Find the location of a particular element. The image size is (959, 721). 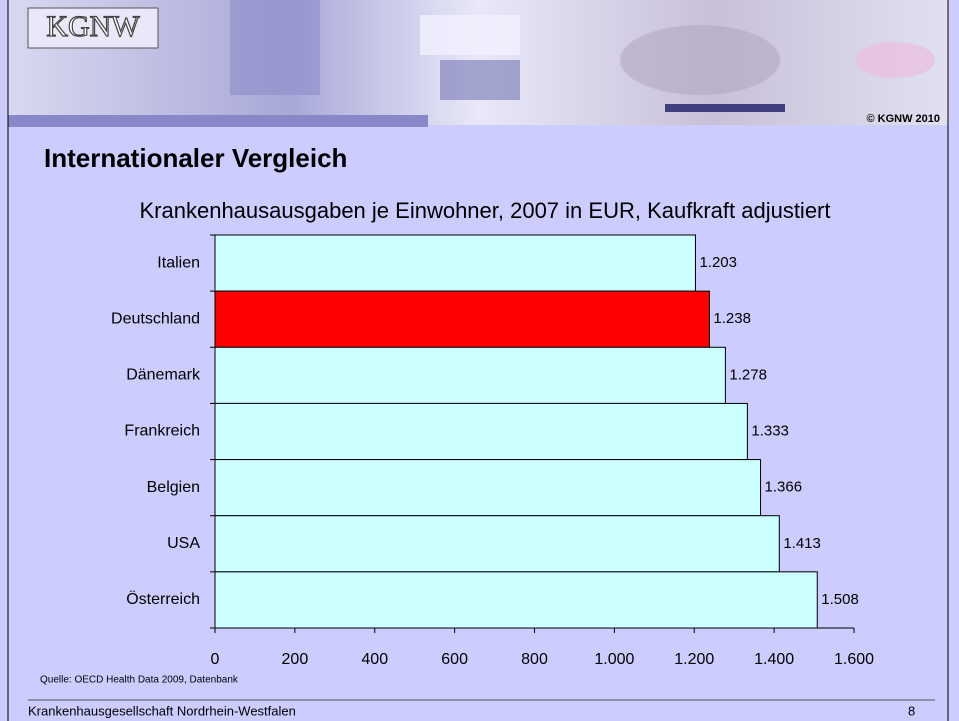

y-tick-label: Italien is located at coordinates (178, 262).